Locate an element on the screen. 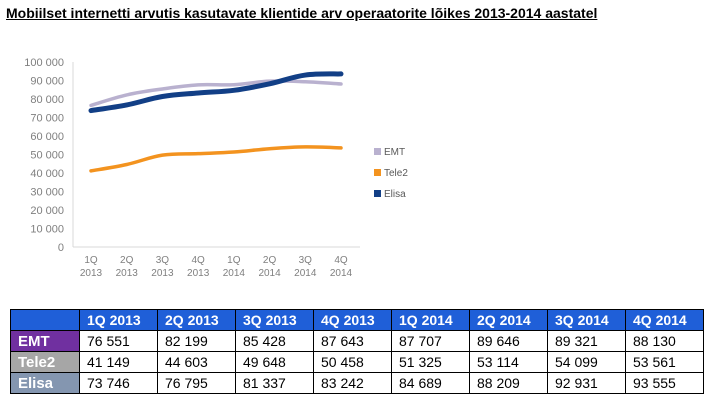  table-corner-cell is located at coordinates (45, 320).